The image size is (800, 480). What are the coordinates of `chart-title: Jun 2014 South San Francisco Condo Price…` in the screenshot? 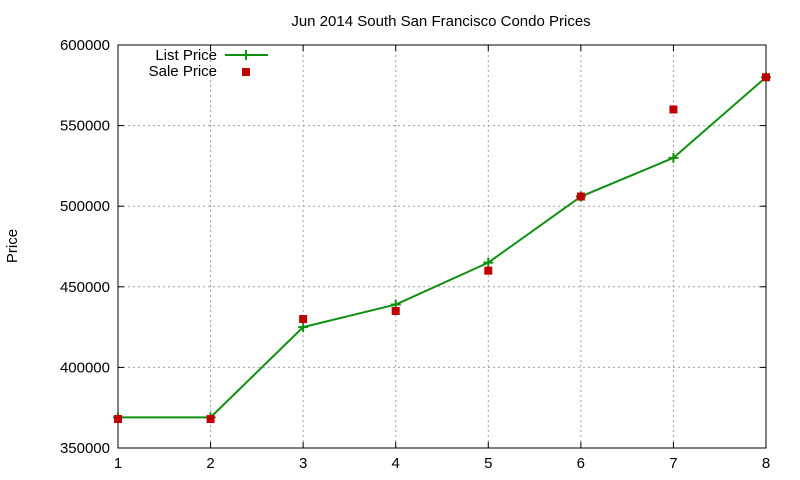 It's located at (440, 21).